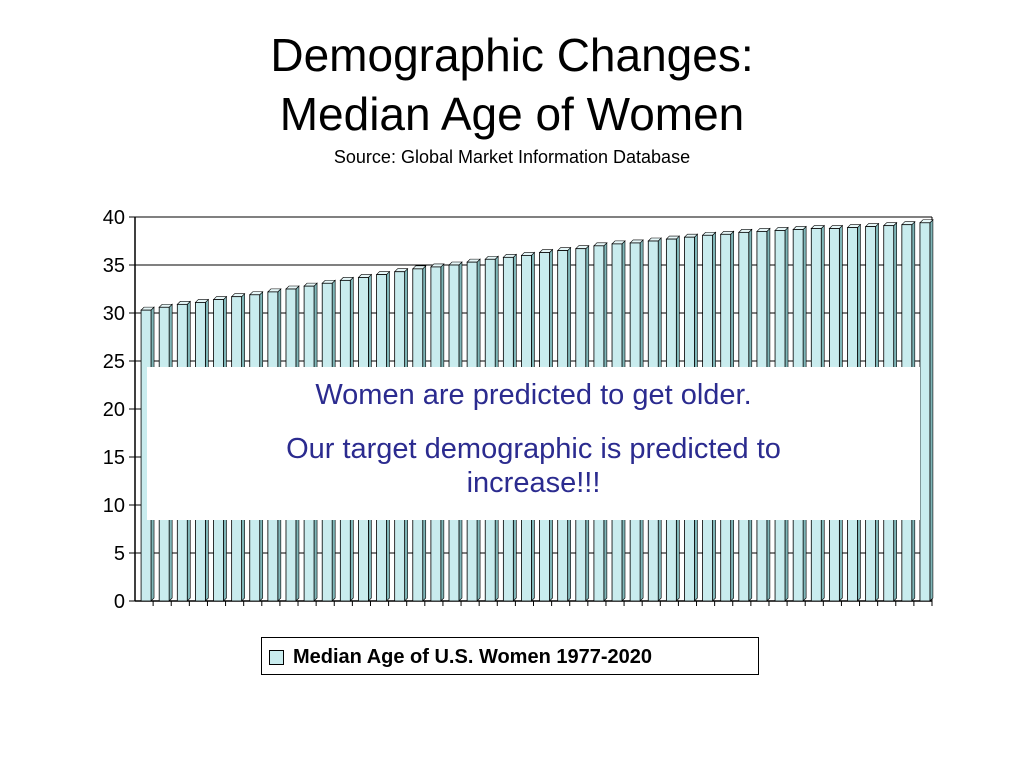 The width and height of the screenshot is (1024, 768). I want to click on callout-text-line-1: Women are predicted to get older., so click(533, 395).